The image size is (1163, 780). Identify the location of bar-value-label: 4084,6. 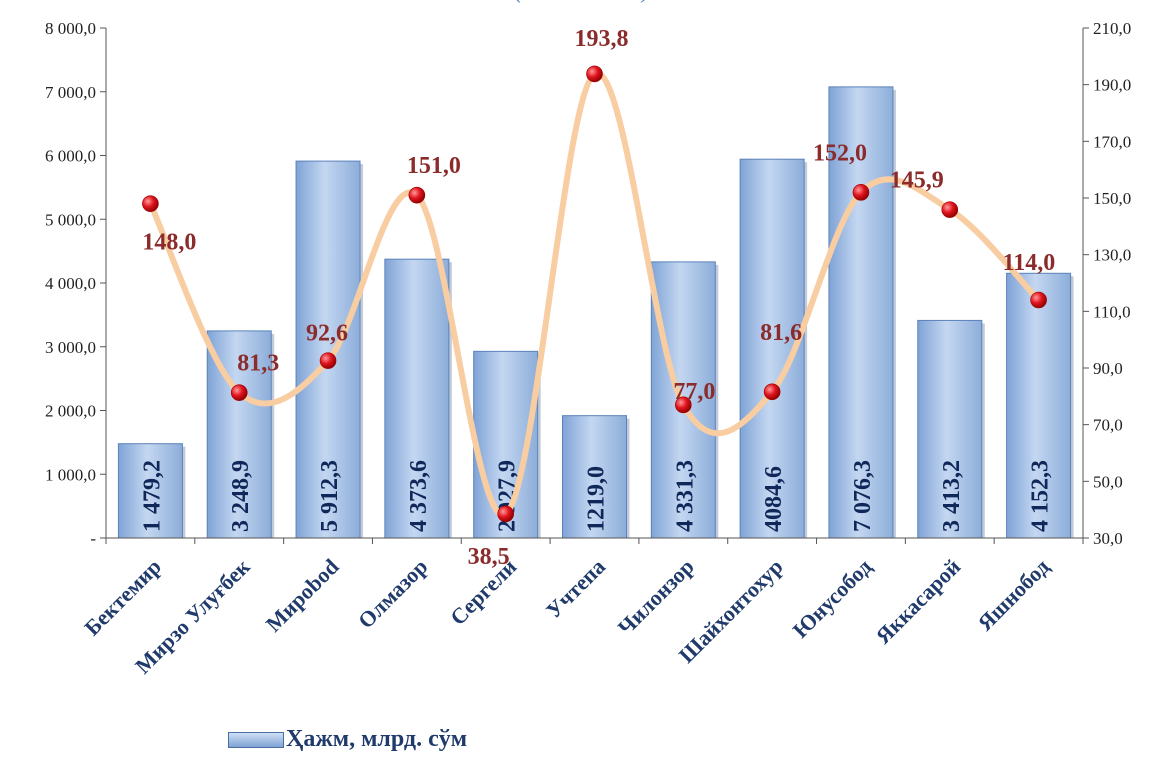
(774, 499).